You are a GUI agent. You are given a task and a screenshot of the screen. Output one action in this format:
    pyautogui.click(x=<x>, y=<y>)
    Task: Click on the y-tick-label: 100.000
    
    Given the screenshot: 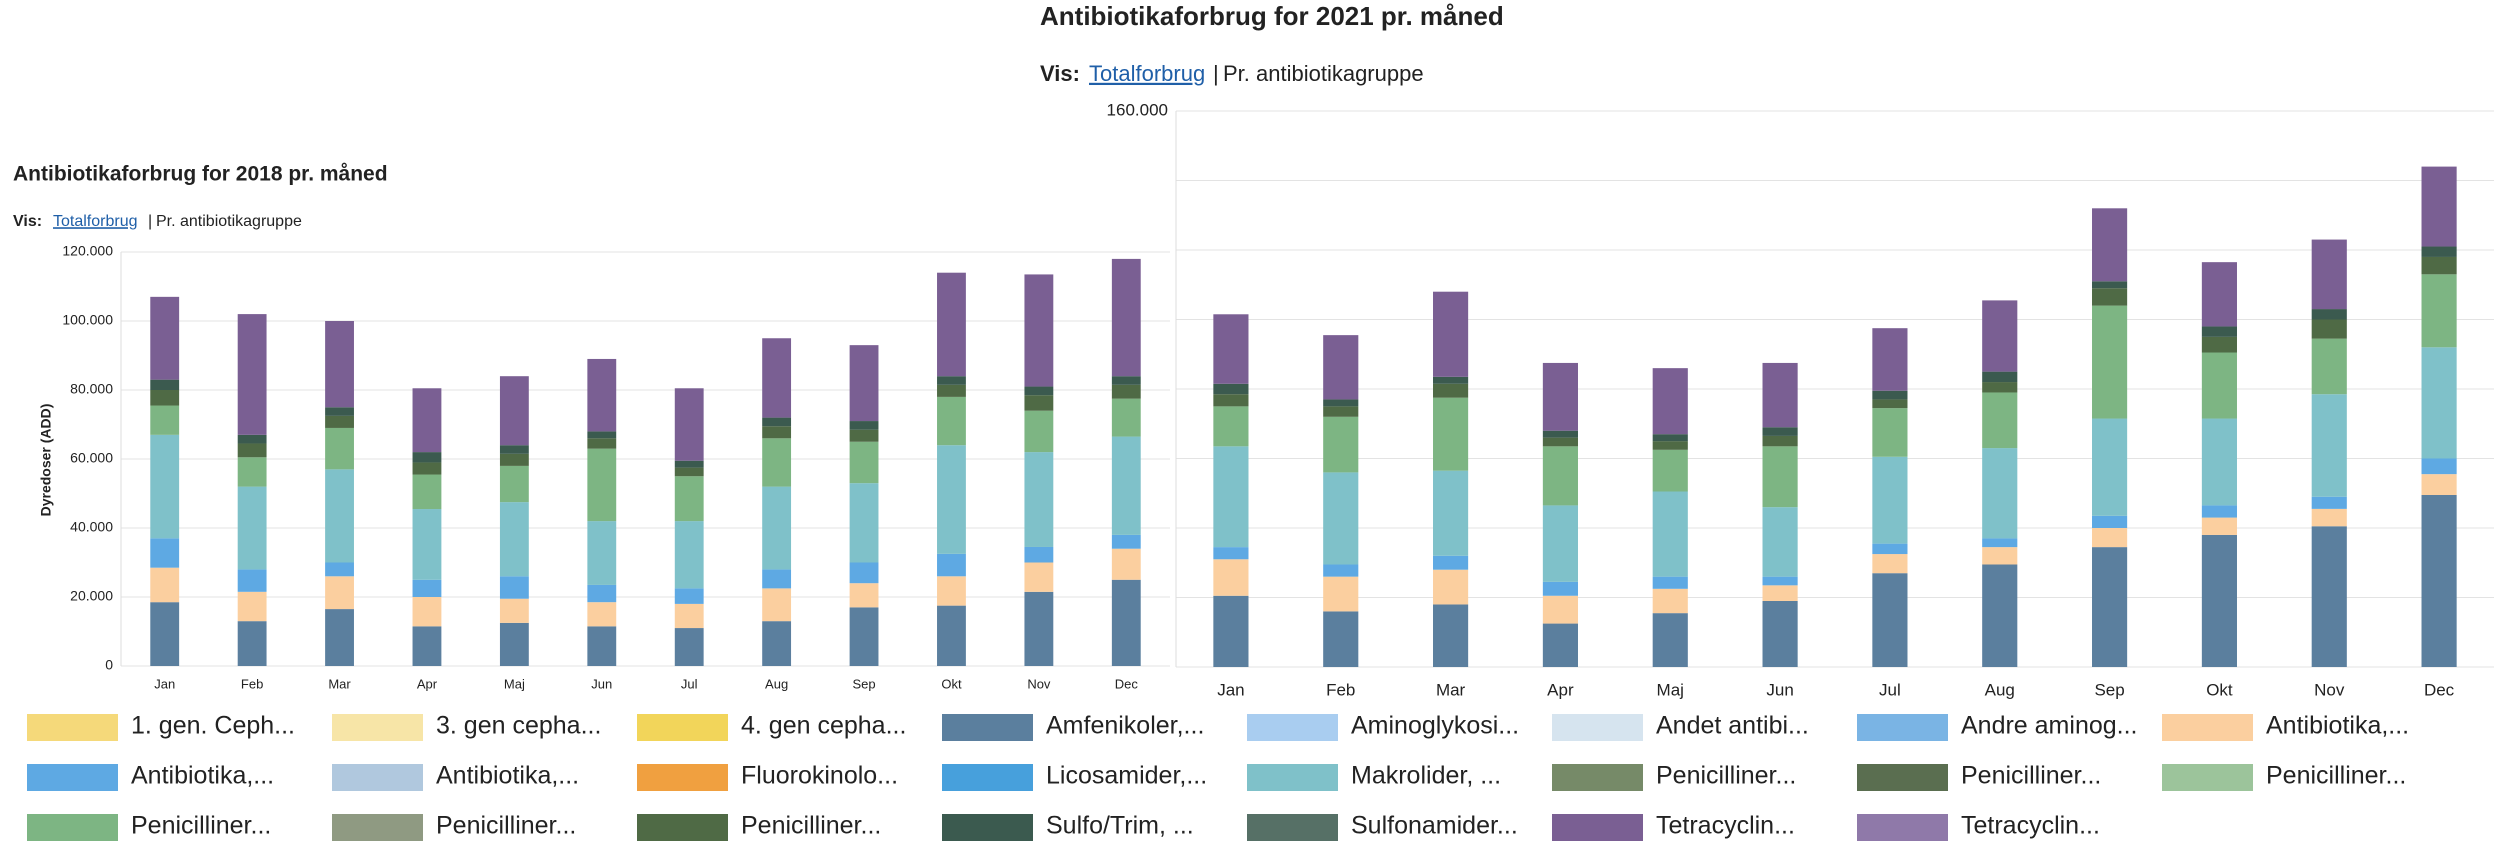 What is the action you would take?
    pyautogui.click(x=87, y=320)
    